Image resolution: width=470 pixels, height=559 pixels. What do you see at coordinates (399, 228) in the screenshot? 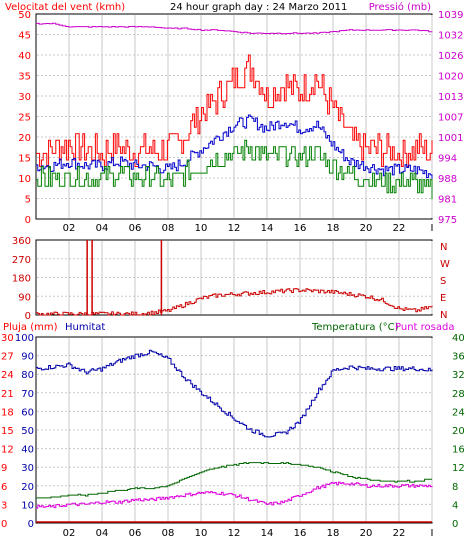
I see `x-tick-label: 22` at bounding box center [399, 228].